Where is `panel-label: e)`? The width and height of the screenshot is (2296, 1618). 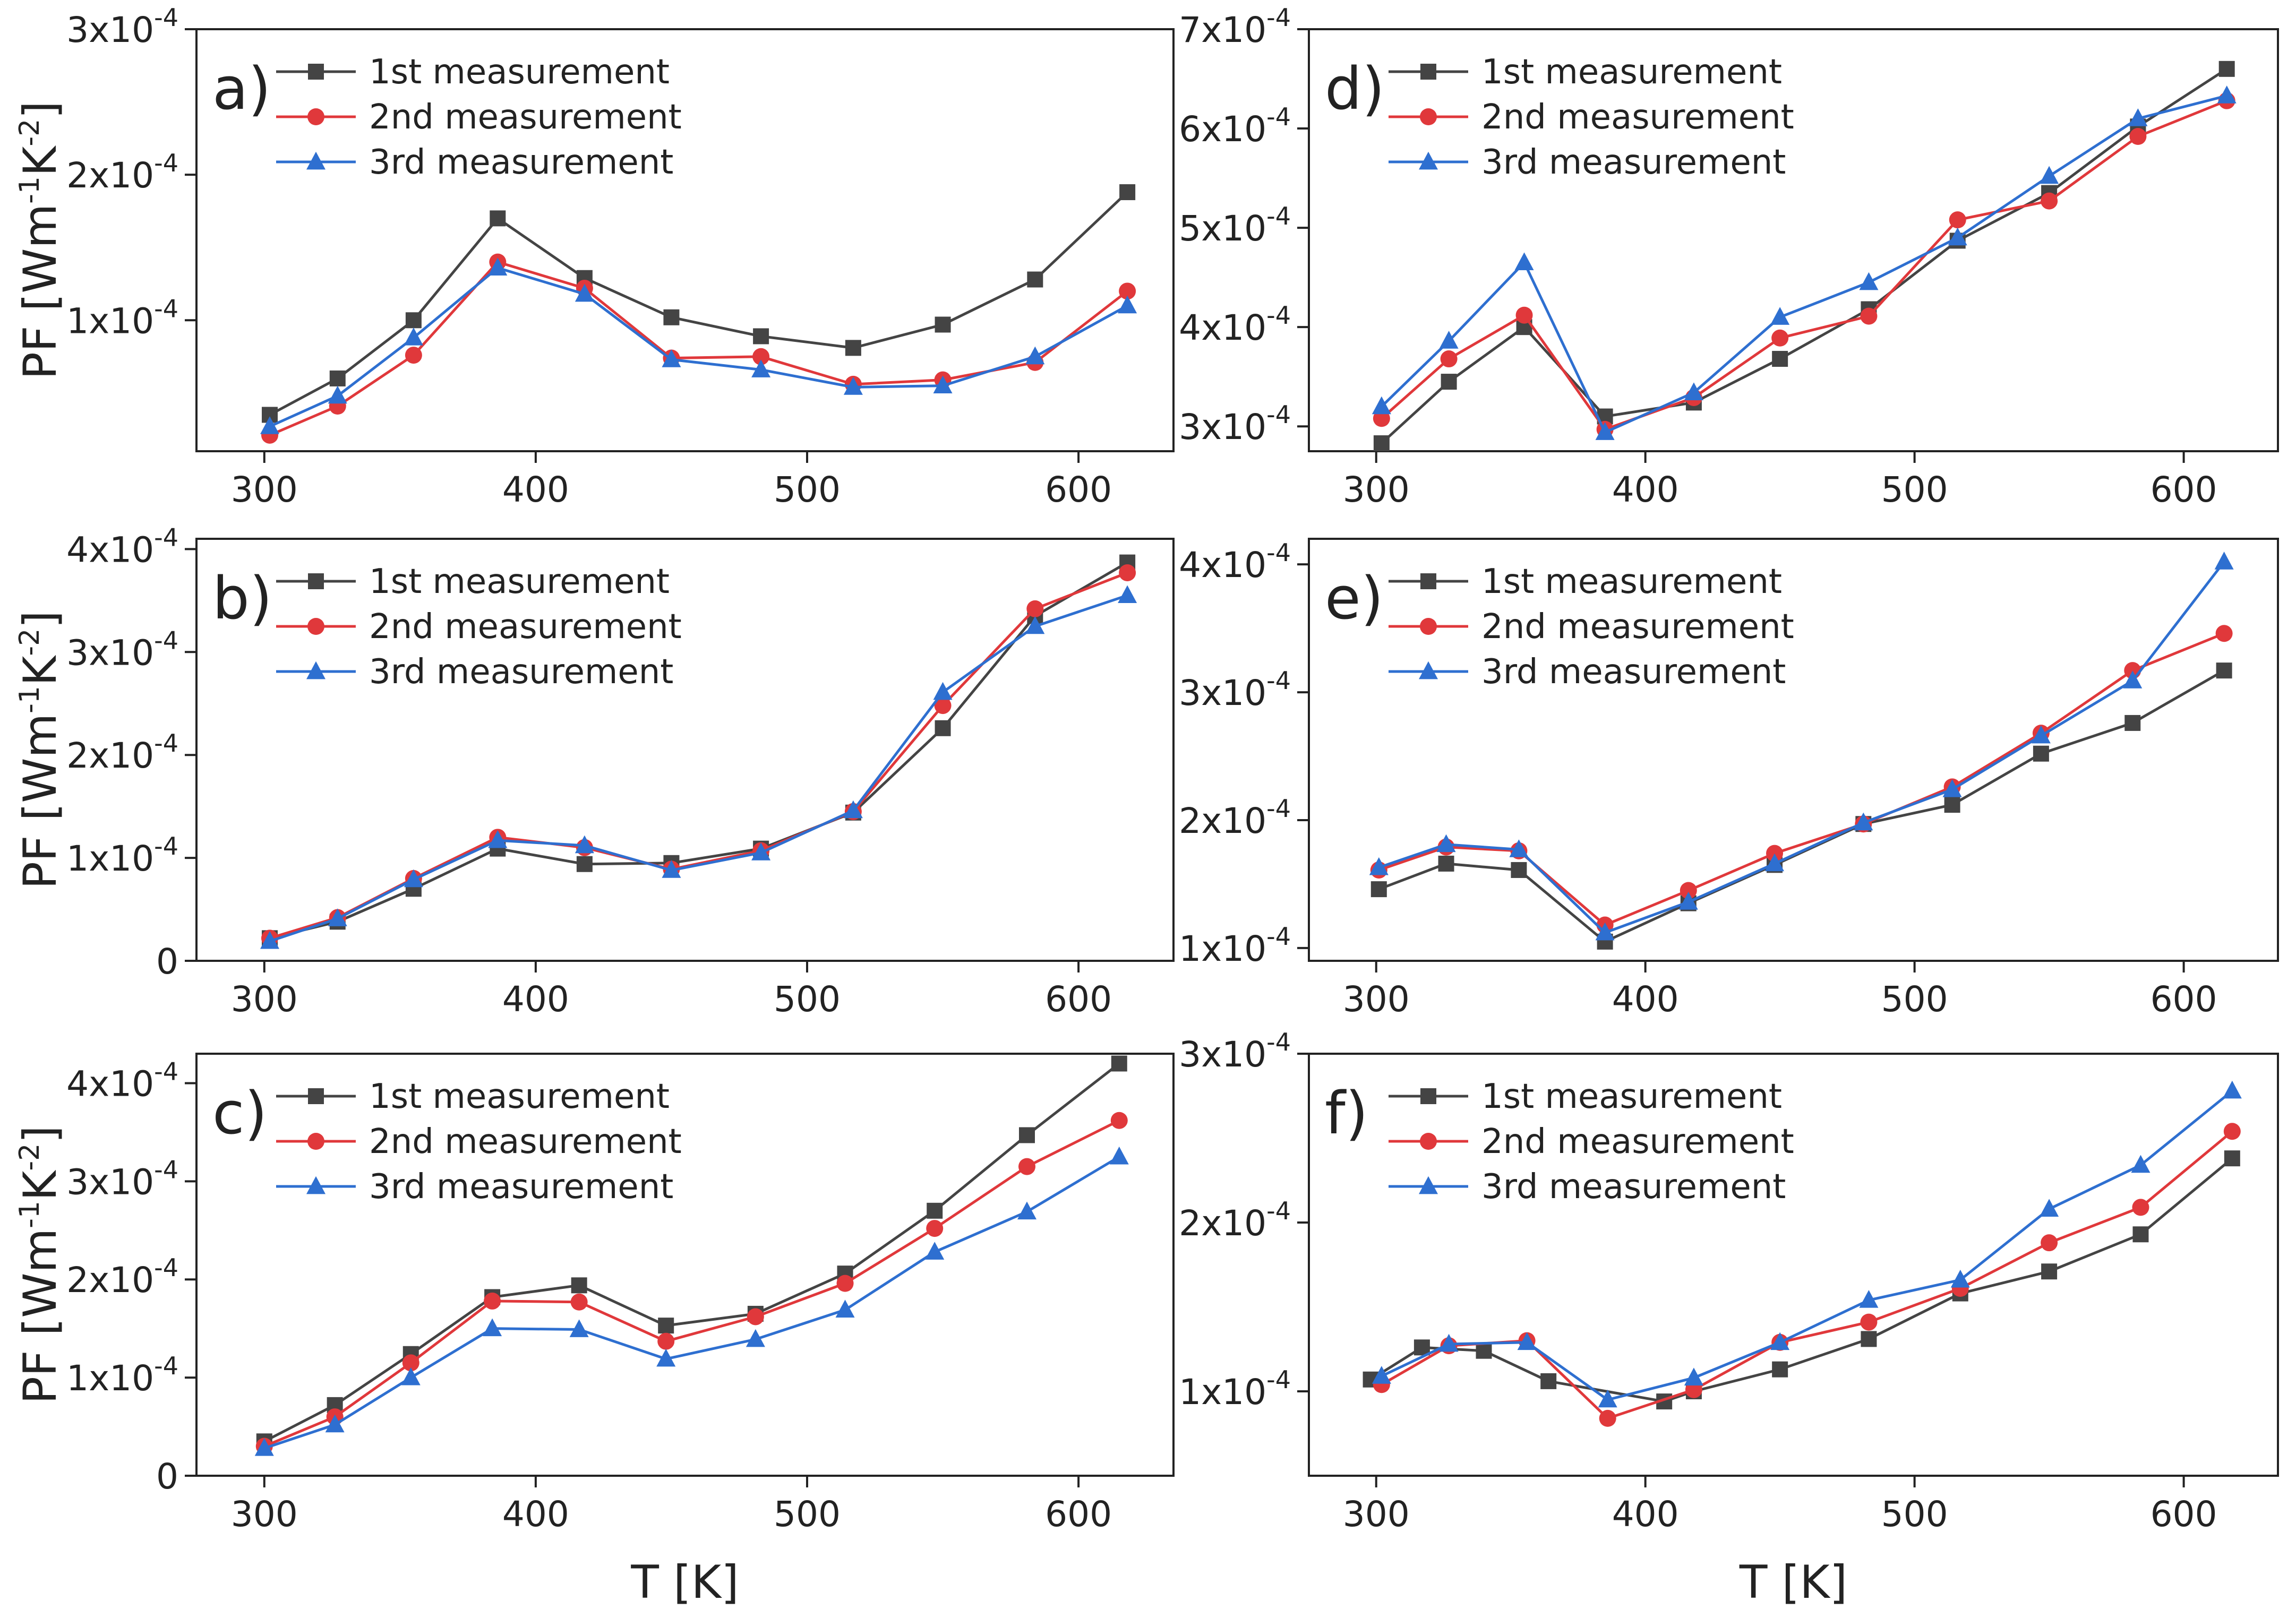
panel-label: e) is located at coordinates (1354, 598).